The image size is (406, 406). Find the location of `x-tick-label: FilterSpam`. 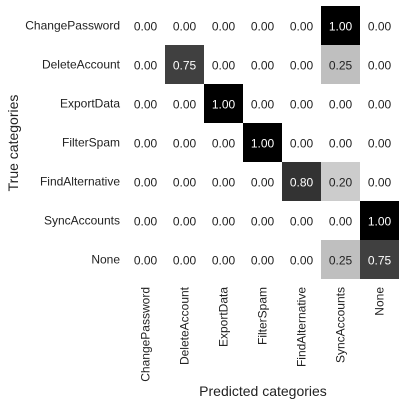

x-tick-label: FilterSpam is located at coordinates (263, 316).